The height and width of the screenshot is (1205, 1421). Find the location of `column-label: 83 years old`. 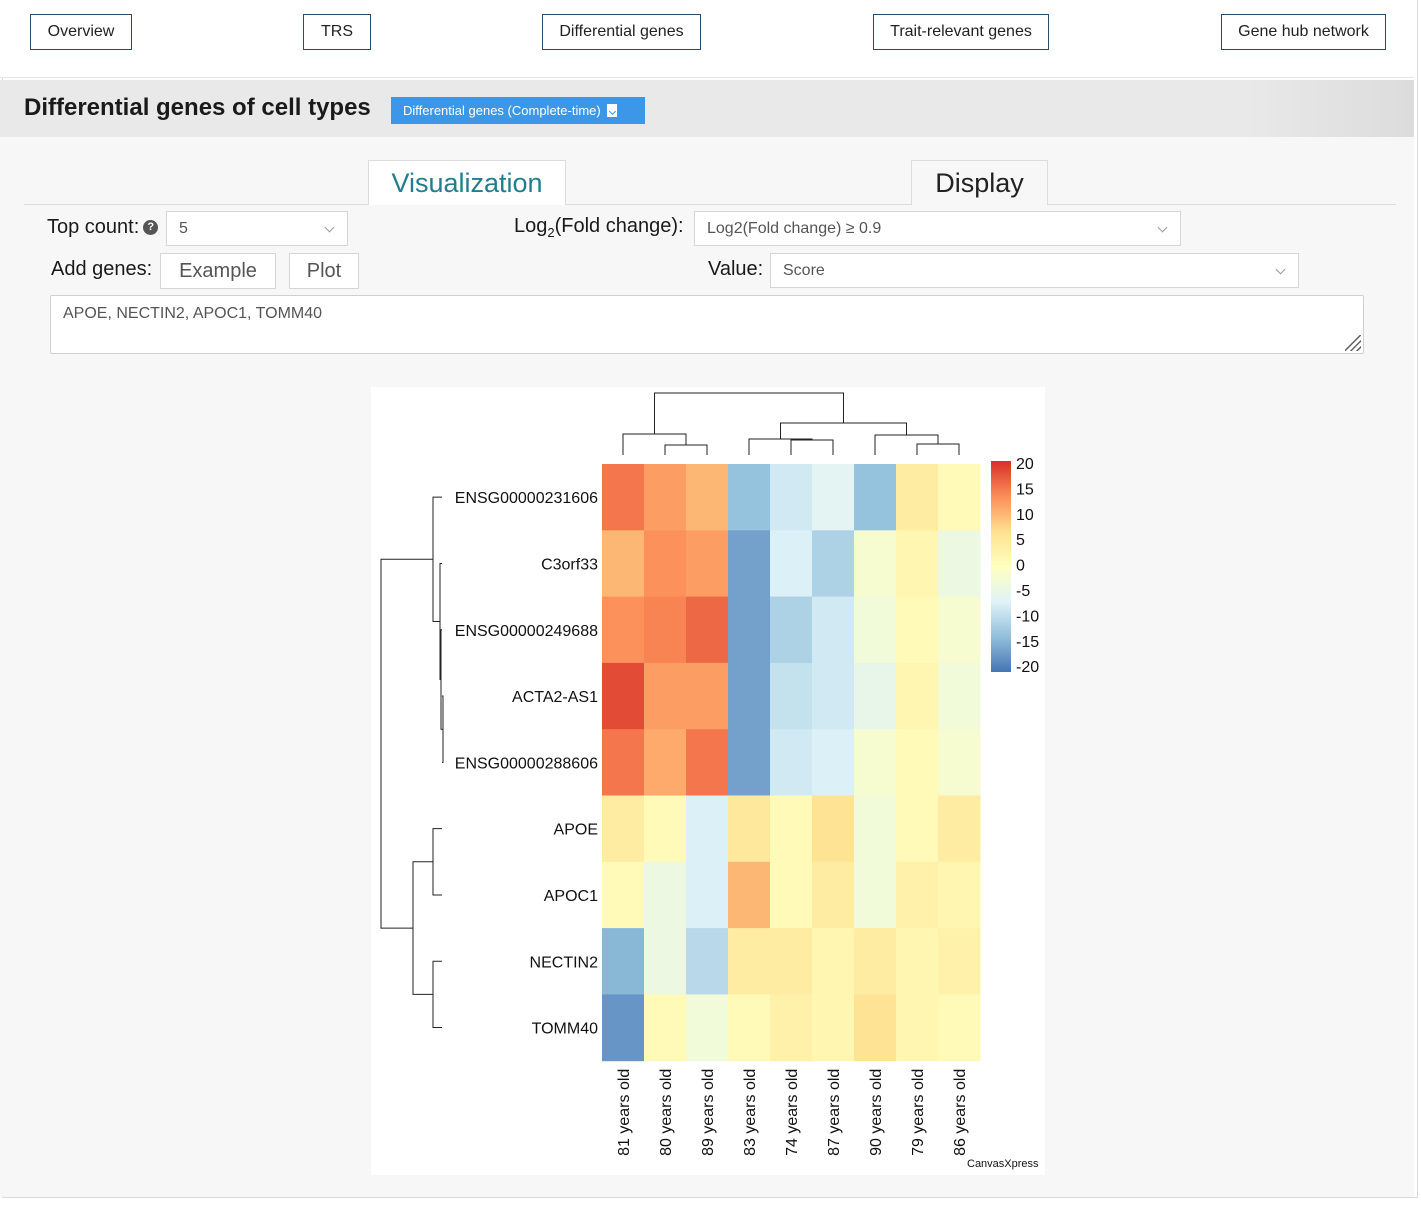

column-label: 83 years old is located at coordinates (750, 1112).